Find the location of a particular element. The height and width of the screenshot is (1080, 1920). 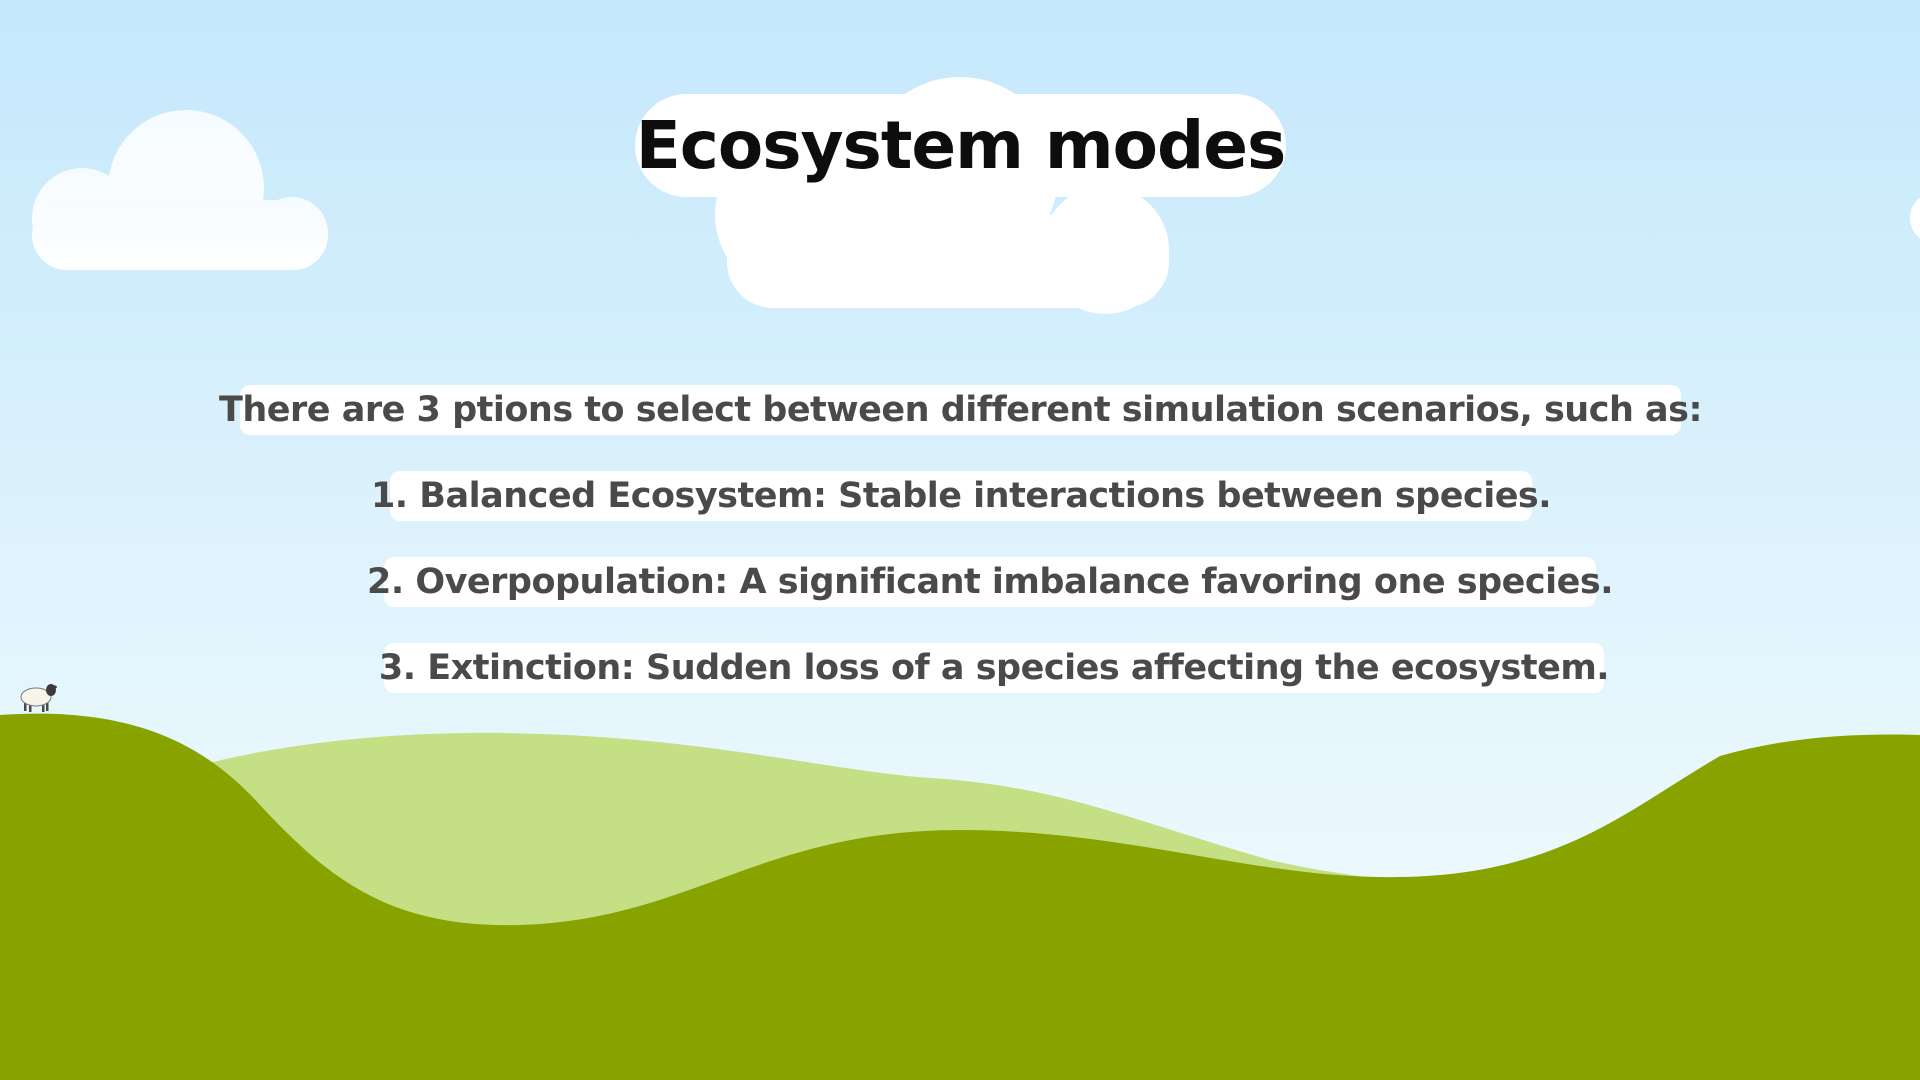

page-title: Ecosystem modes is located at coordinates (961, 145).